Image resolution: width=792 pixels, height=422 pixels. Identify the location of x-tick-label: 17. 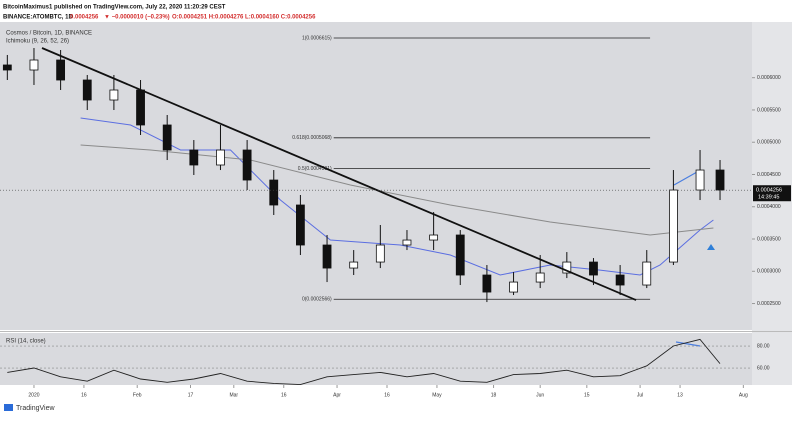
(191, 395).